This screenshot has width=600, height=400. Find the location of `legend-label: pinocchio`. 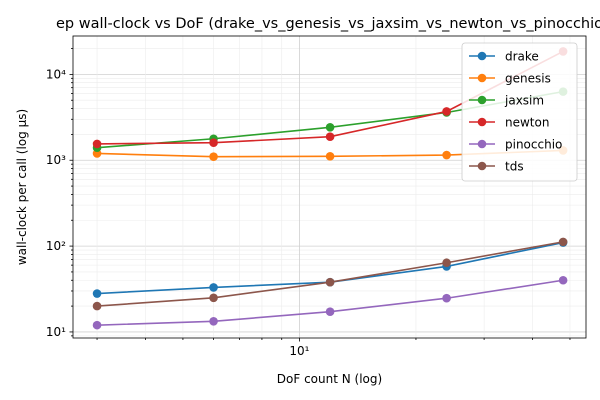

legend-label: pinocchio is located at coordinates (533, 145).